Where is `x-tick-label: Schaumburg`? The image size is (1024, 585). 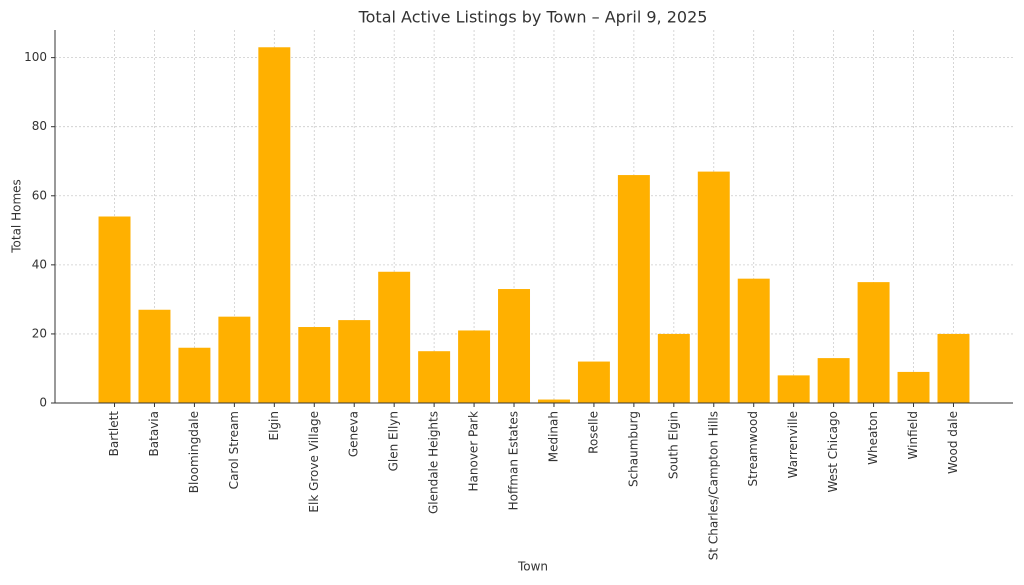 x-tick-label: Schaumburg is located at coordinates (633, 449).